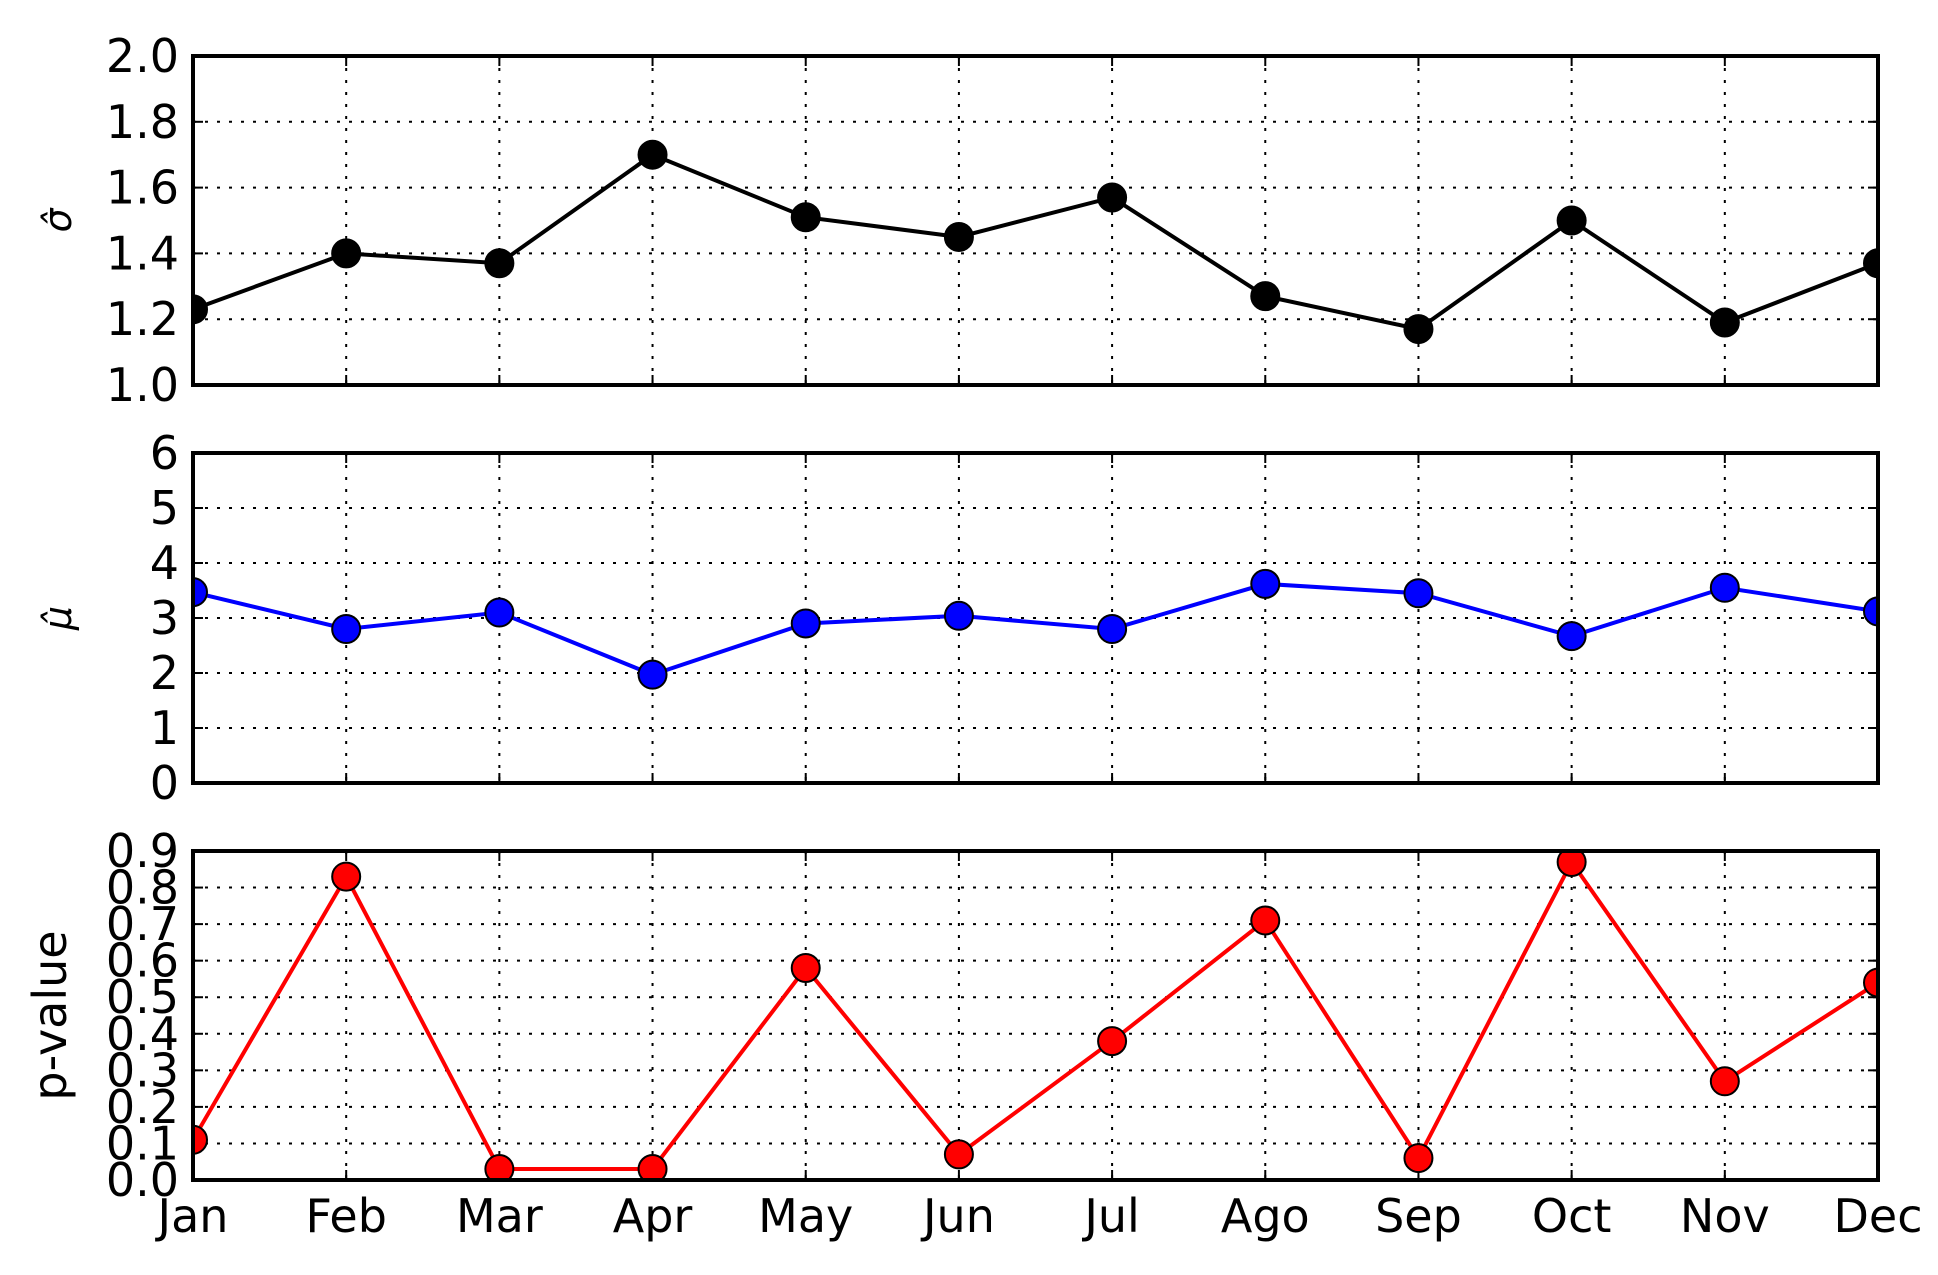 The height and width of the screenshot is (1275, 1938). I want to click on mu-ytick-label: 0, so click(164, 783).